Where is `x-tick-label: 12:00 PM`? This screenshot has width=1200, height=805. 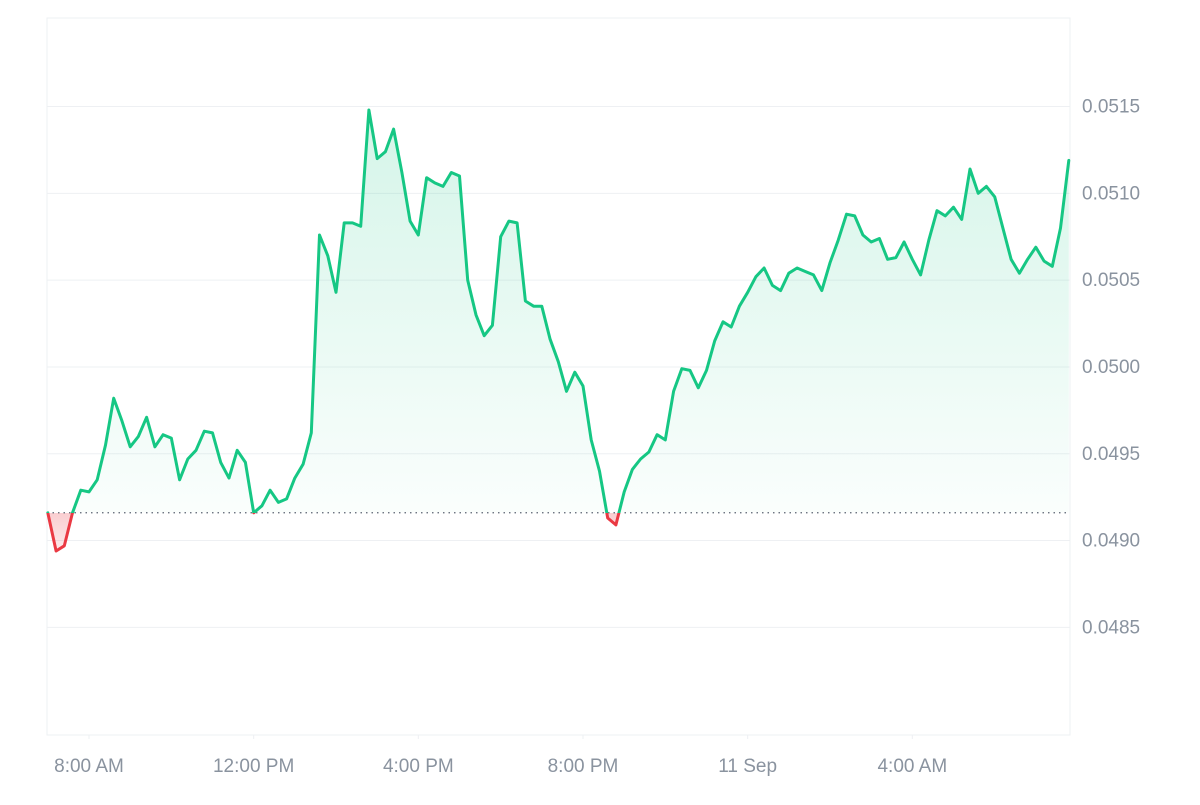
x-tick-label: 12:00 PM is located at coordinates (253, 766).